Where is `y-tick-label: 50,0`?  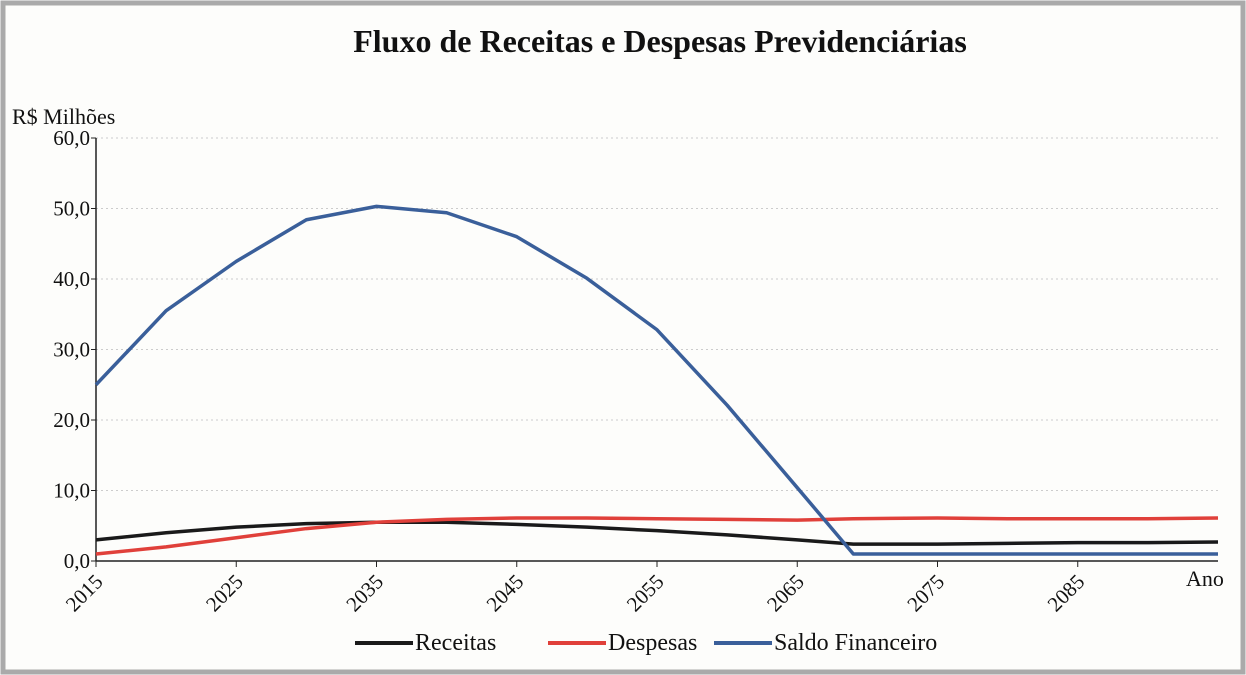
y-tick-label: 50,0 is located at coordinates (71, 209).